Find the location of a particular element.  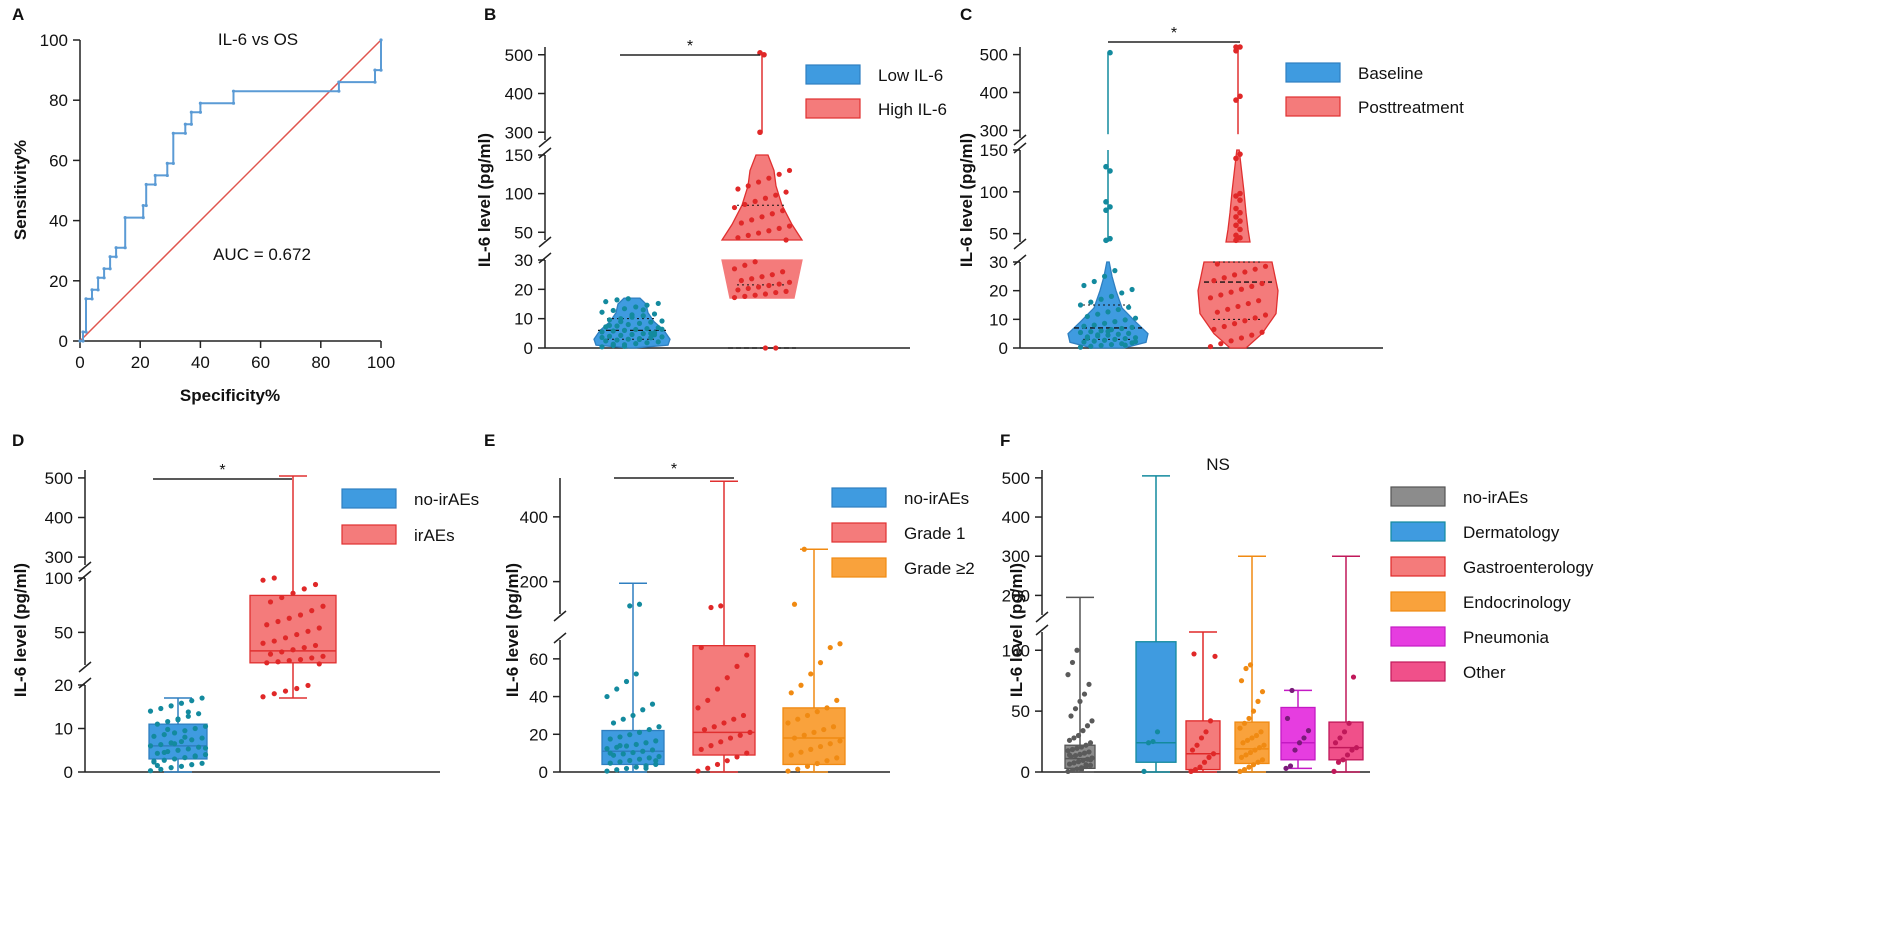

y-tick-label: 20 is located at coordinates (523, 289).